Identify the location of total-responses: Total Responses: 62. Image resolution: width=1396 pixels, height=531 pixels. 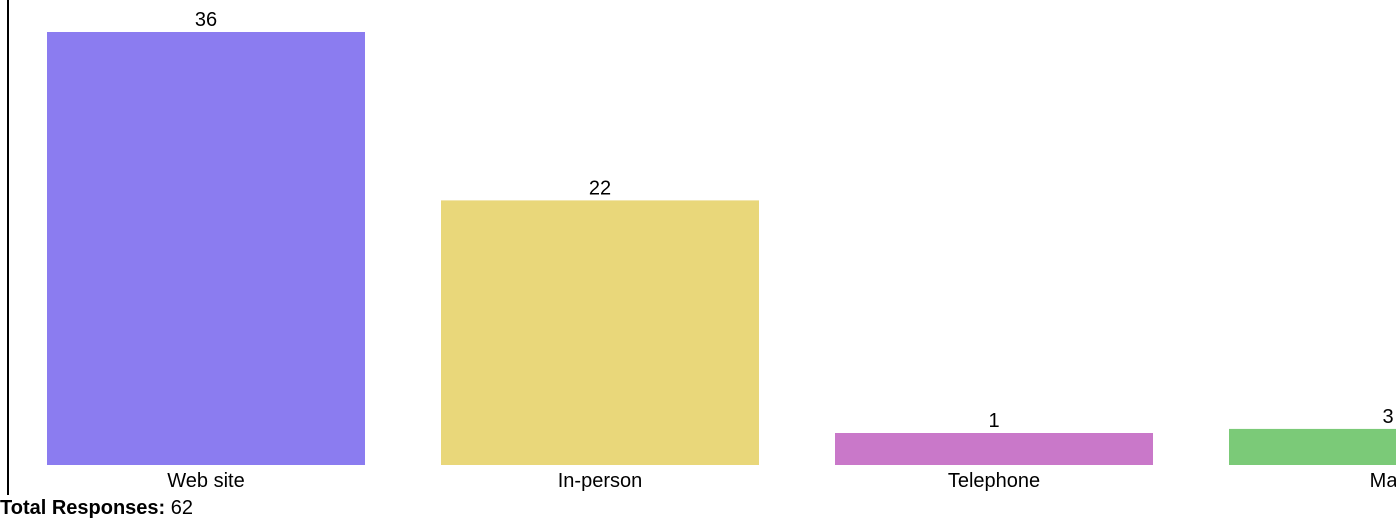
(96, 508).